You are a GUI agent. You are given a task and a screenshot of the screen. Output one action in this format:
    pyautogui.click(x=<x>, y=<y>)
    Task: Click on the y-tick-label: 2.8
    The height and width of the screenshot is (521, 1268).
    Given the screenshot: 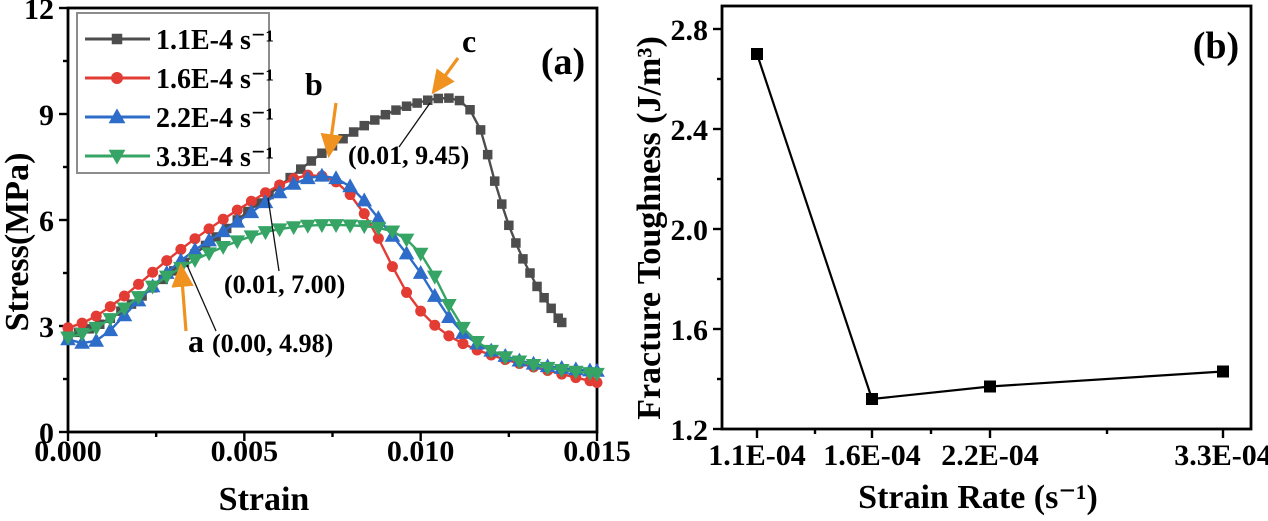 What is the action you would take?
    pyautogui.click(x=690, y=30)
    